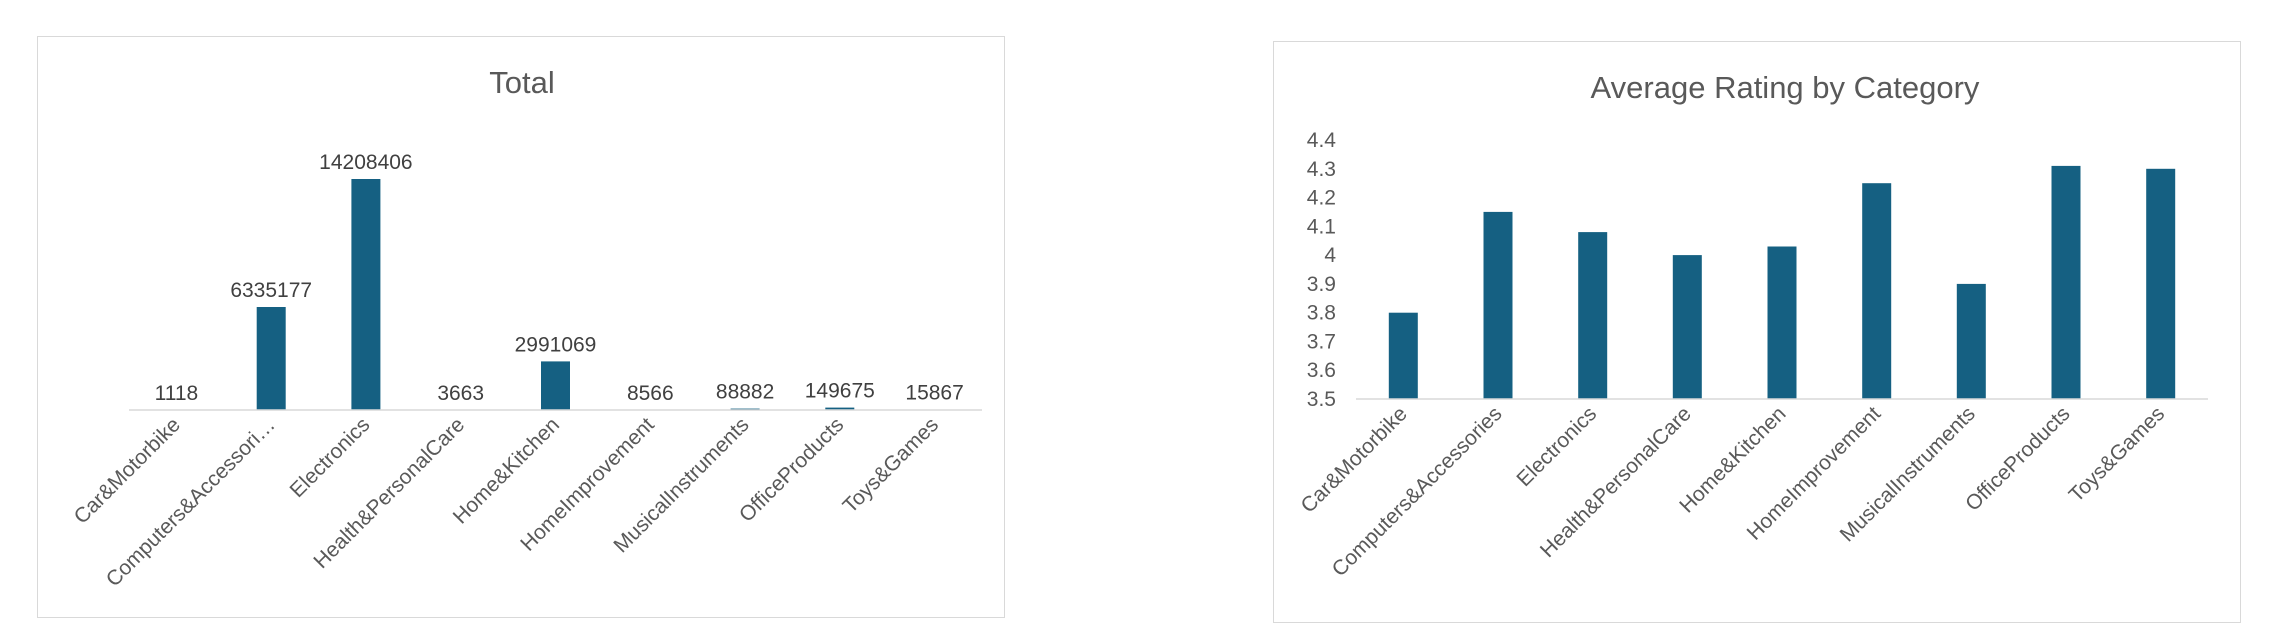 The image size is (2276, 628). What do you see at coordinates (556, 344) in the screenshot?
I see `total-data-label-home-kitchen: 2991069` at bounding box center [556, 344].